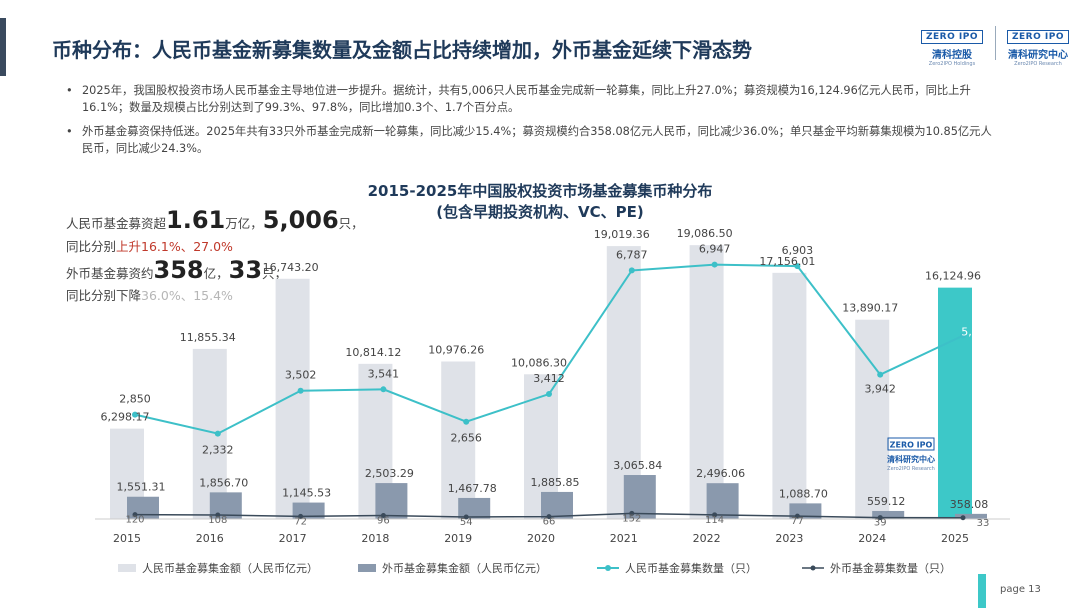 The width and height of the screenshot is (1080, 608). I want to click on legend-swatch-rmb-amount, so click(127, 568).